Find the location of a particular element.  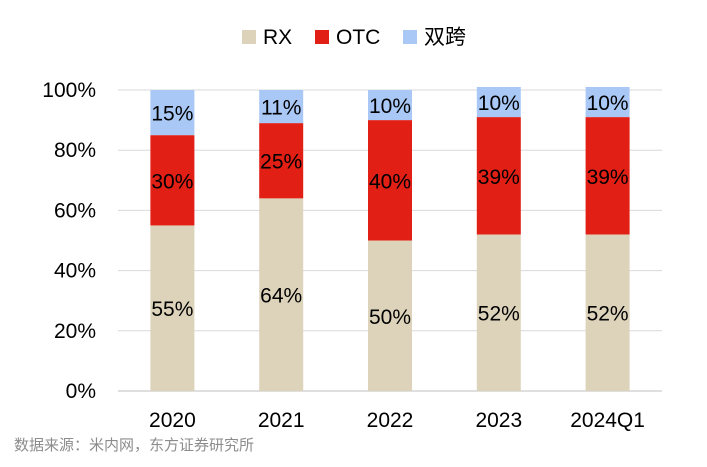

data-label: 25% is located at coordinates (281, 162).